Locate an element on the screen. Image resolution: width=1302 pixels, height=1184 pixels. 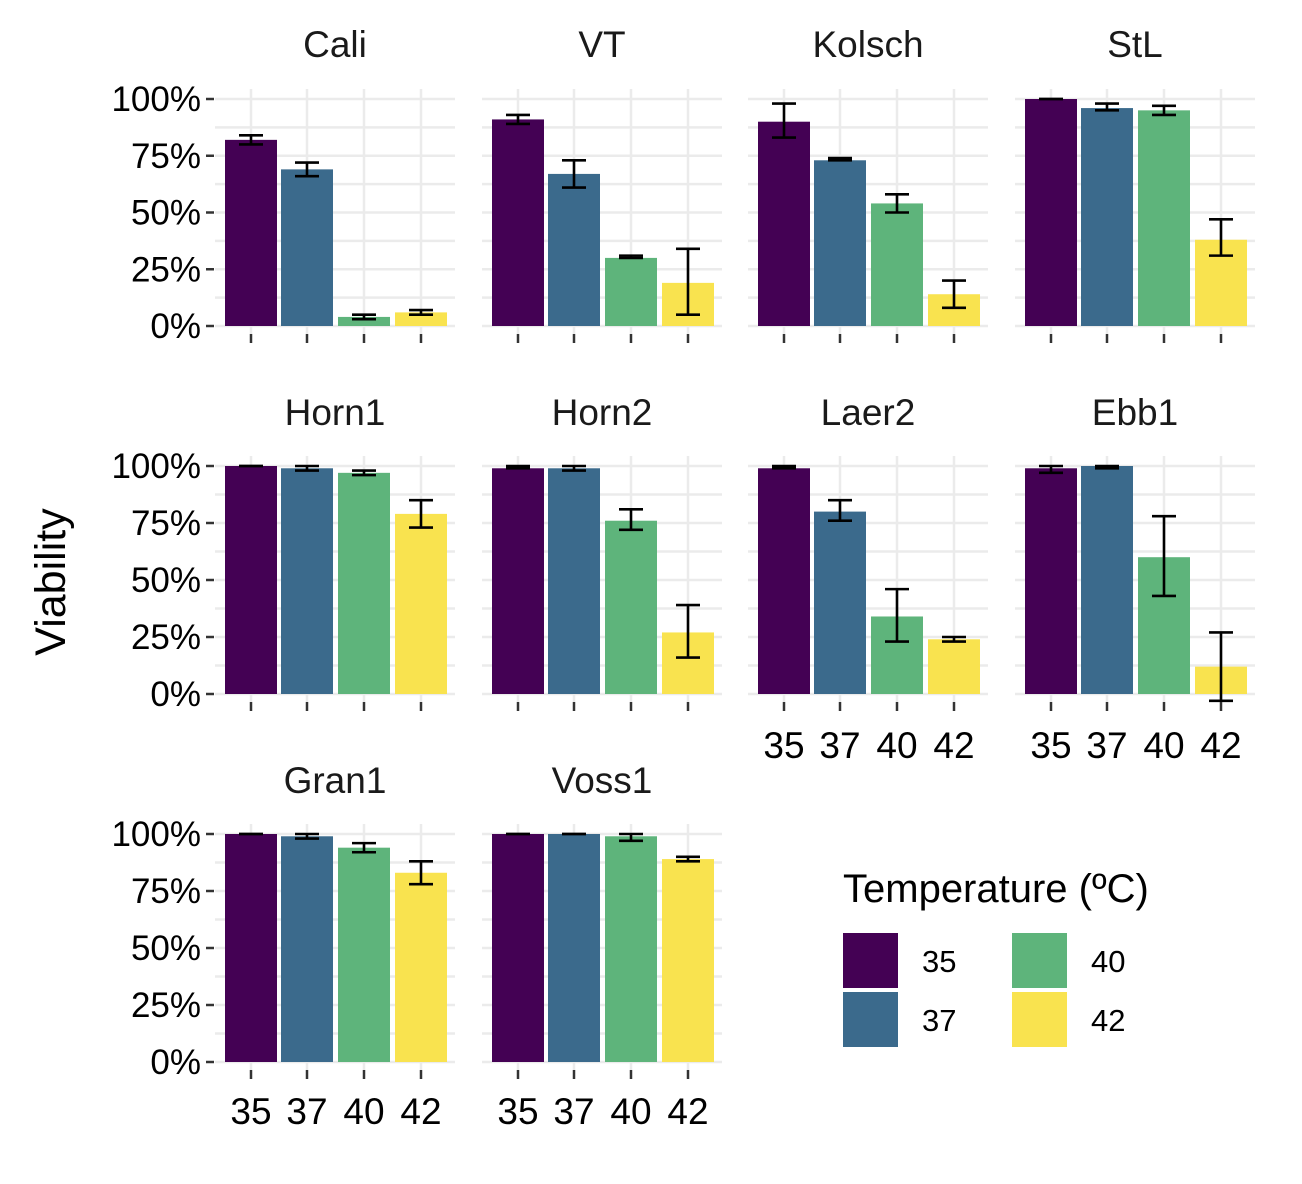
facet-title: VT is located at coordinates (601, 44).